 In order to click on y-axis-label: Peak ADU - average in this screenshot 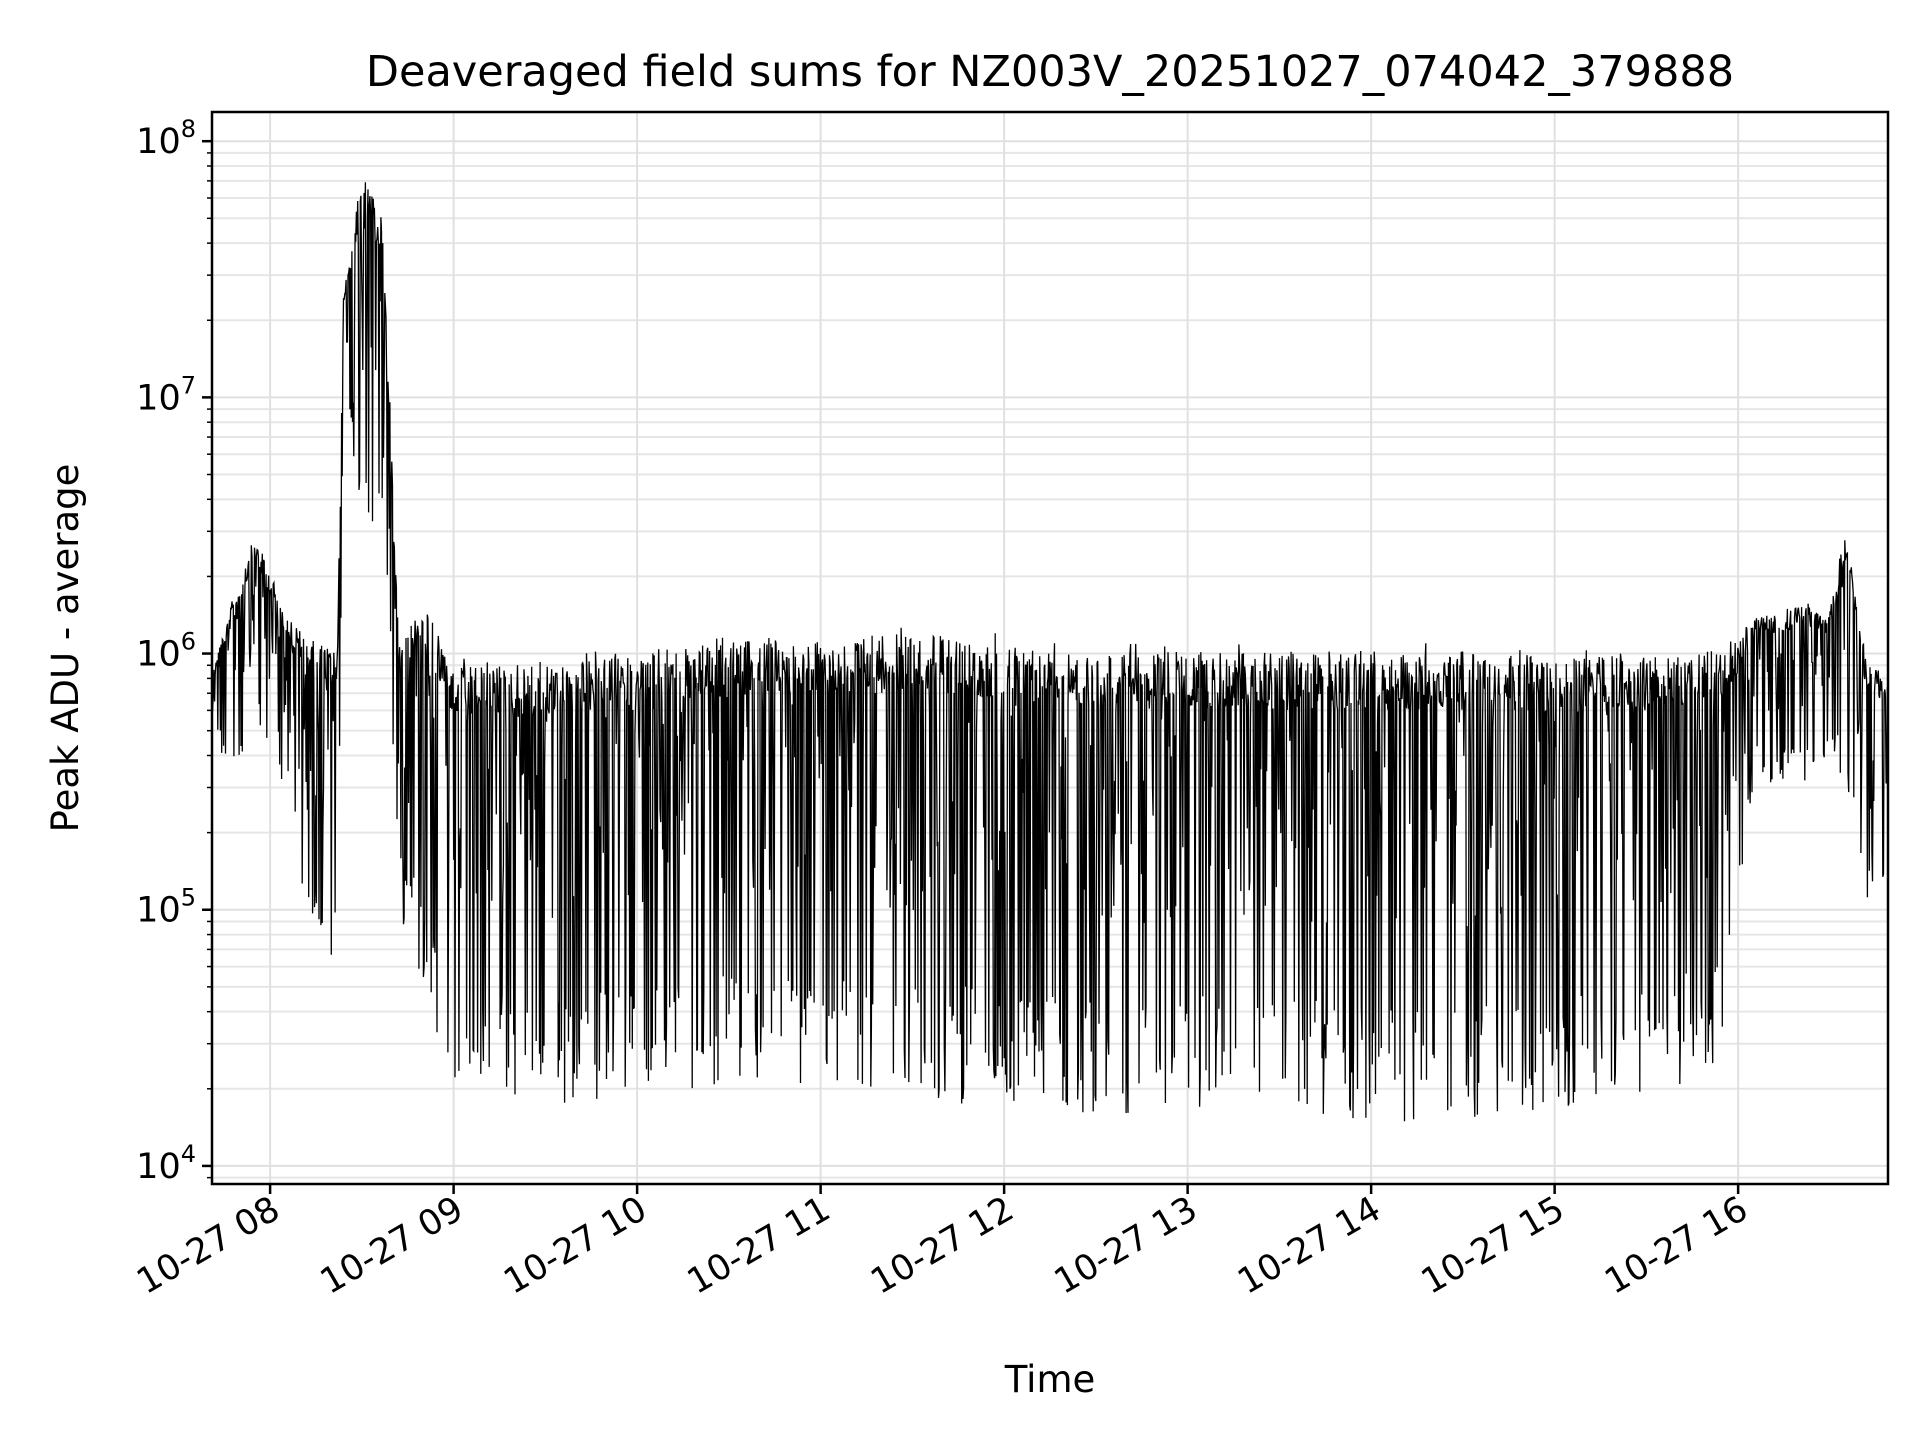, I will do `click(65, 648)`.